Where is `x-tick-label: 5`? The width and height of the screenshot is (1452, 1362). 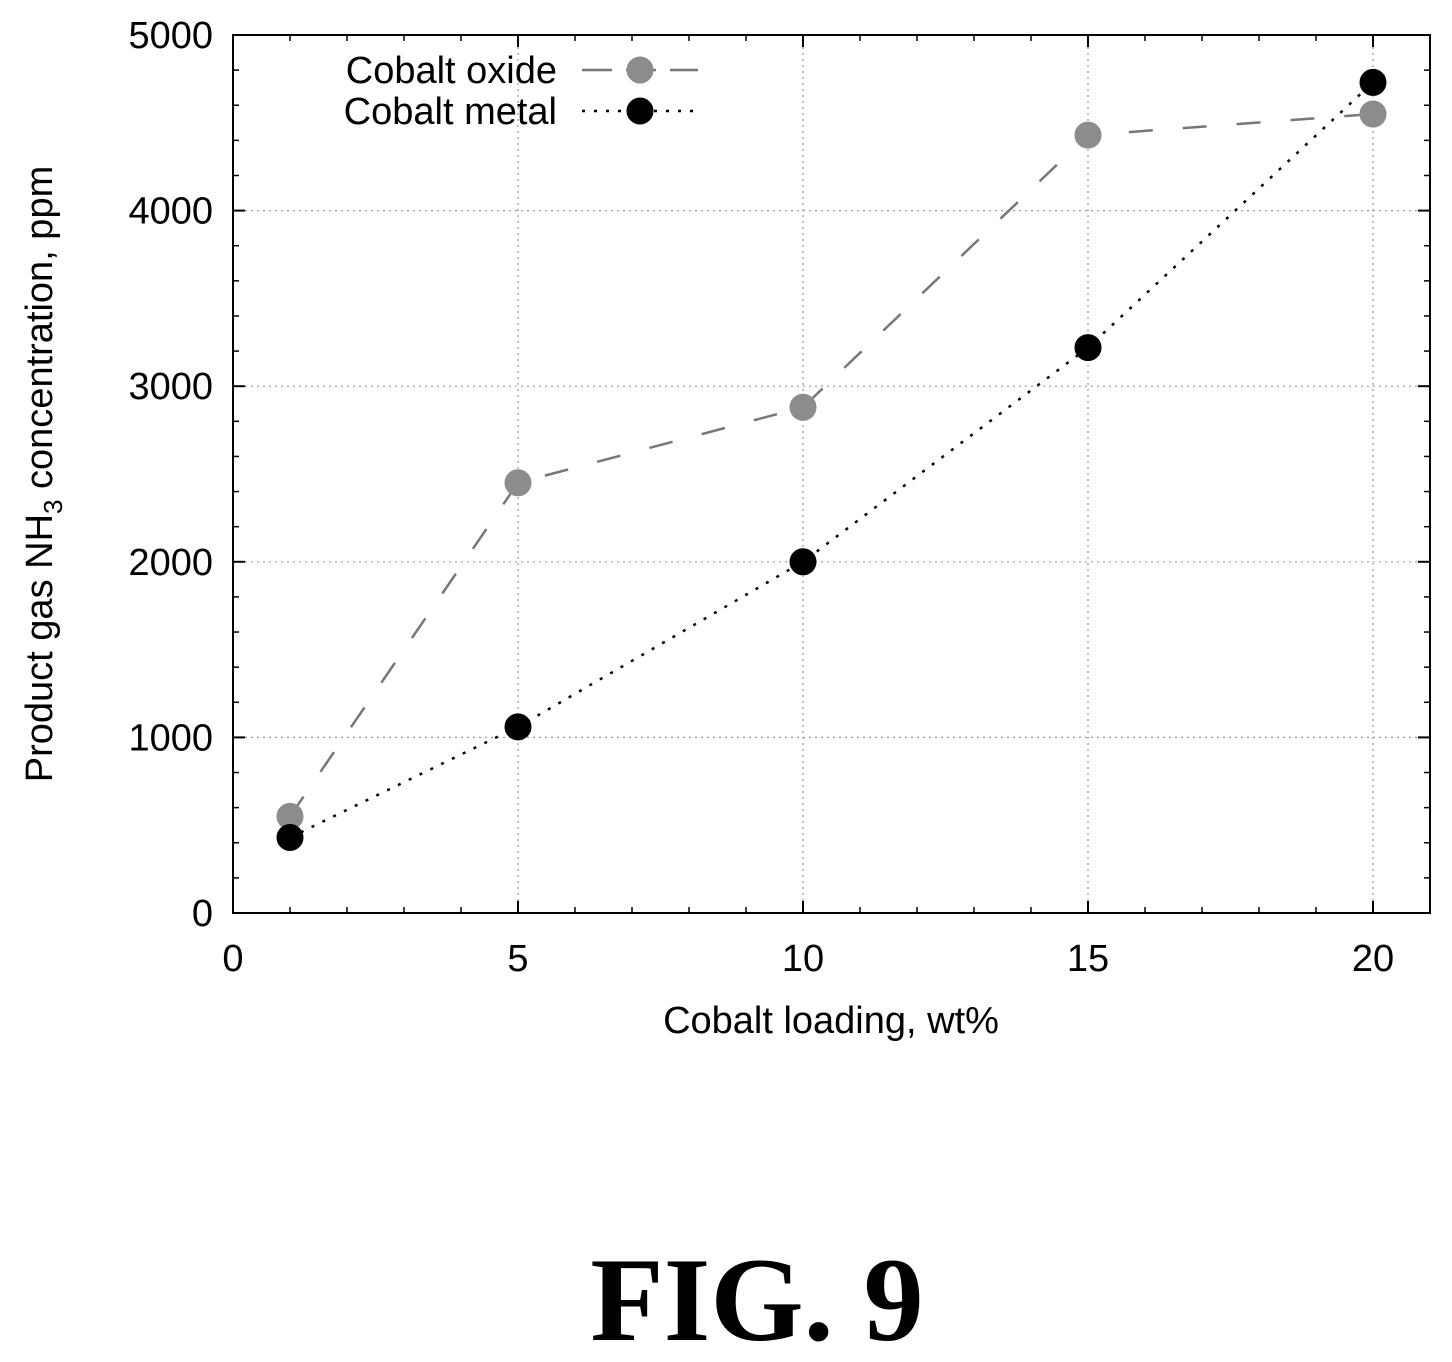 x-tick-label: 5 is located at coordinates (517, 959).